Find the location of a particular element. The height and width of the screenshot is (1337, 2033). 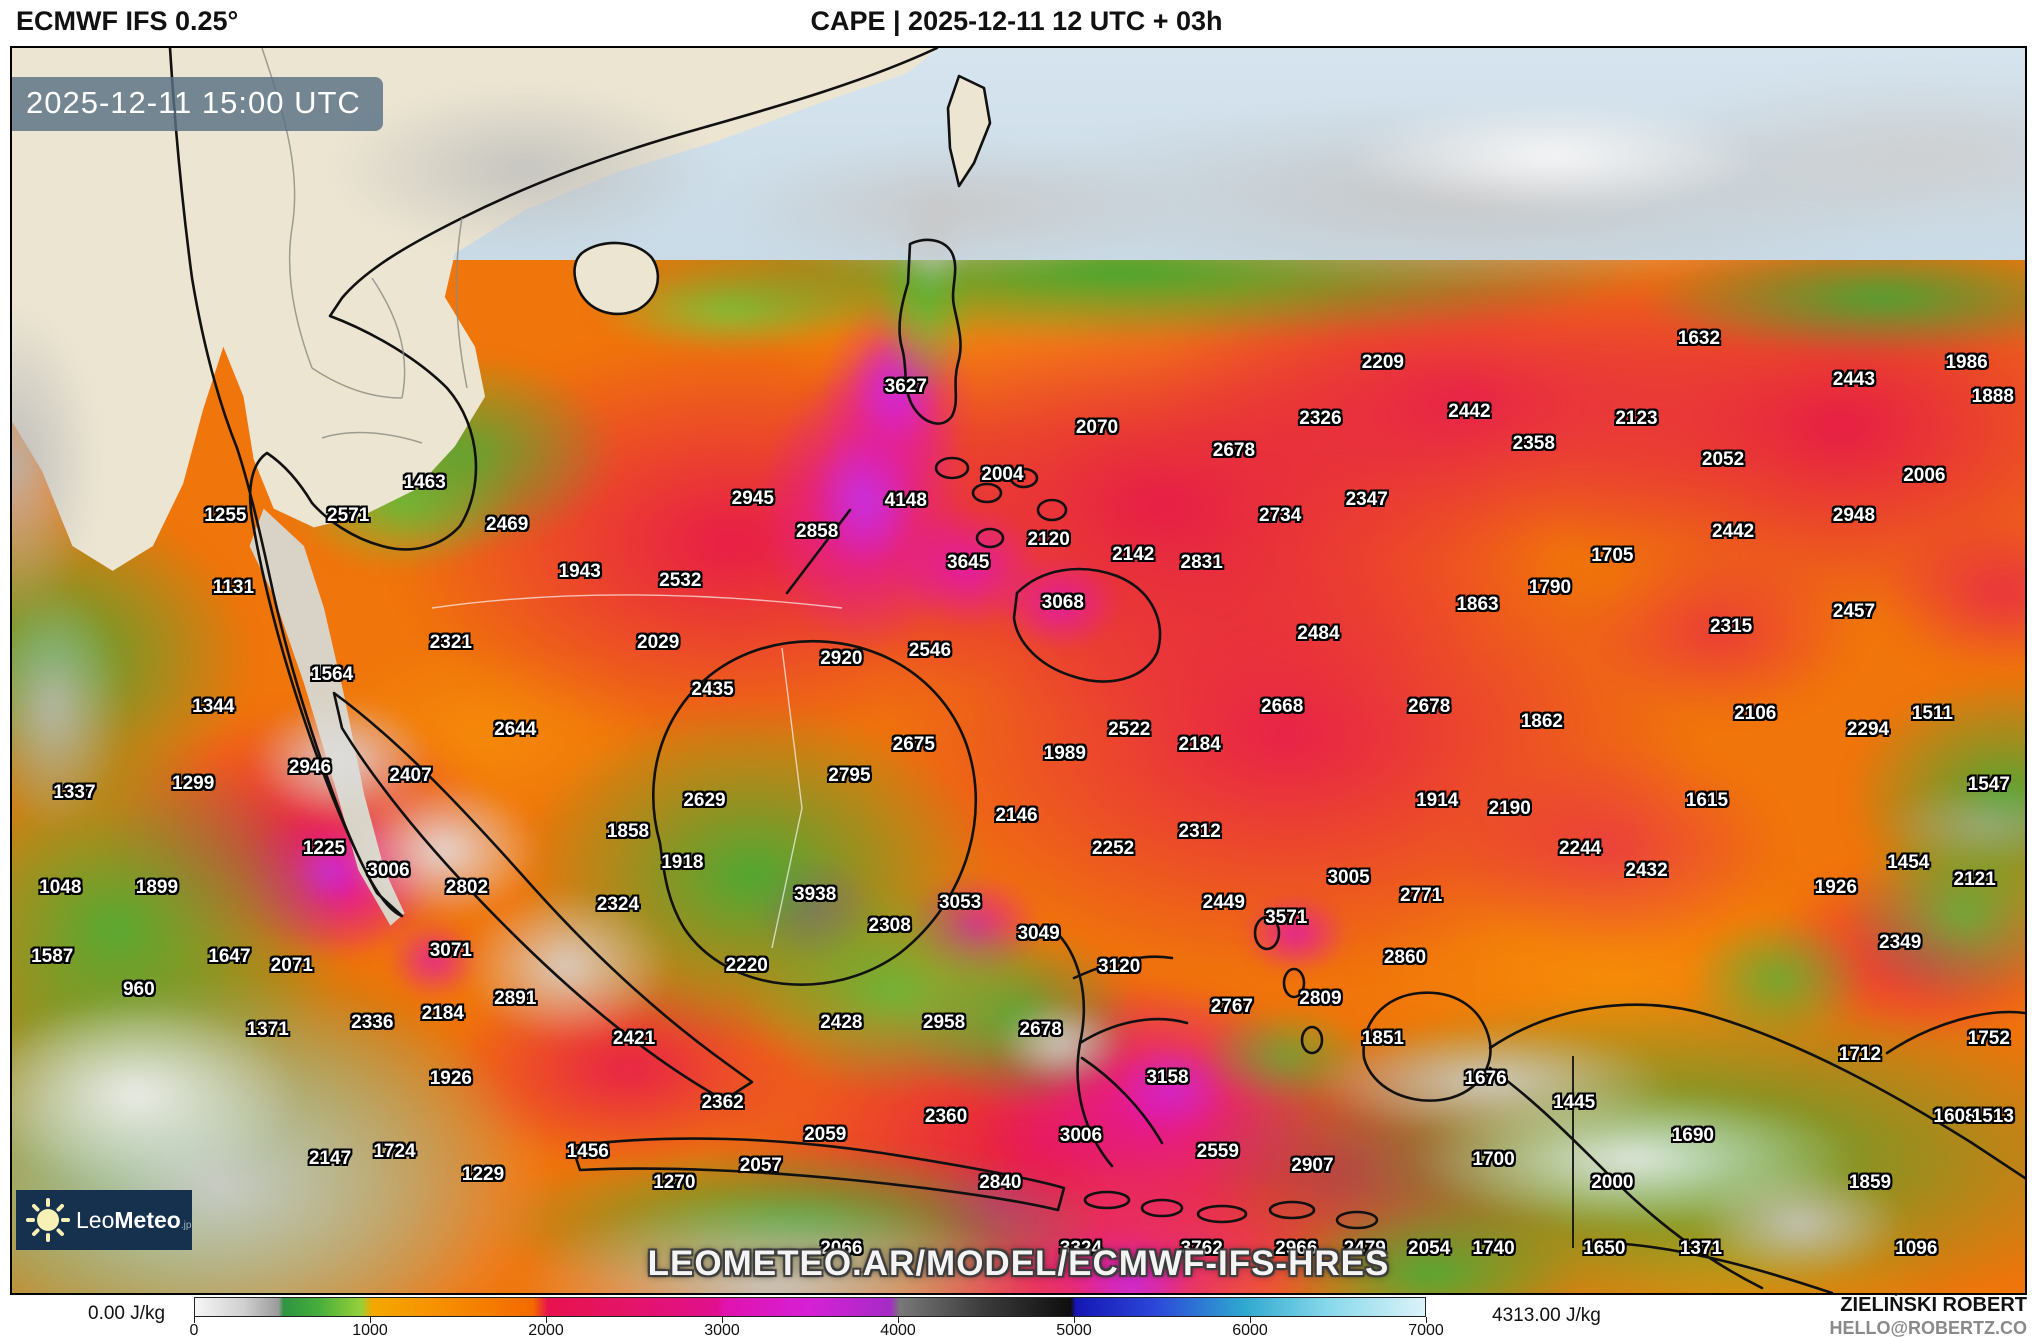

cape-value-label: 2312 is located at coordinates (1199, 832).